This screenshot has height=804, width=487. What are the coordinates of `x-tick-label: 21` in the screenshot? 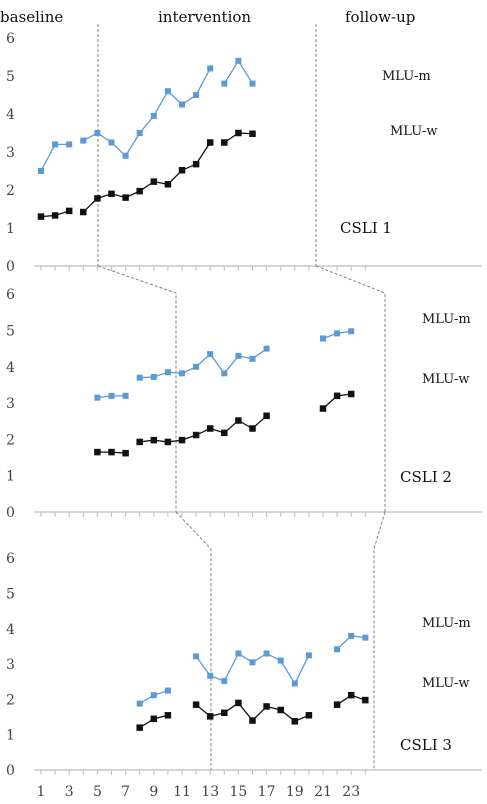 It's located at (323, 792).